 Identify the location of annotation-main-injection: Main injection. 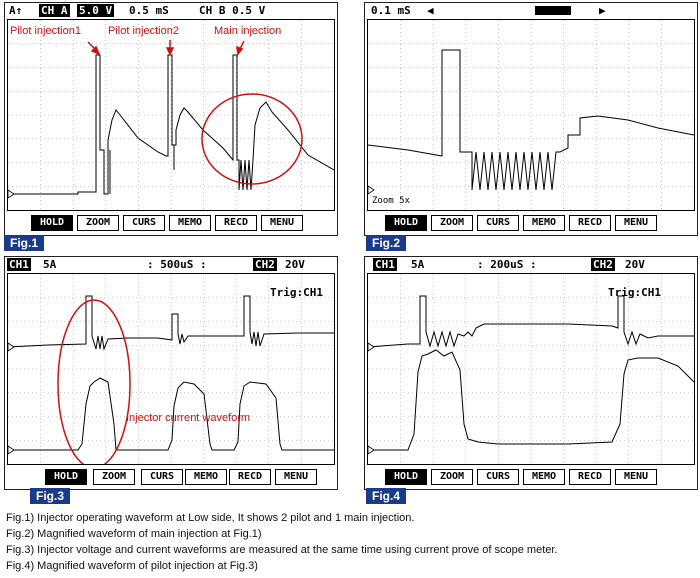
(248, 31).